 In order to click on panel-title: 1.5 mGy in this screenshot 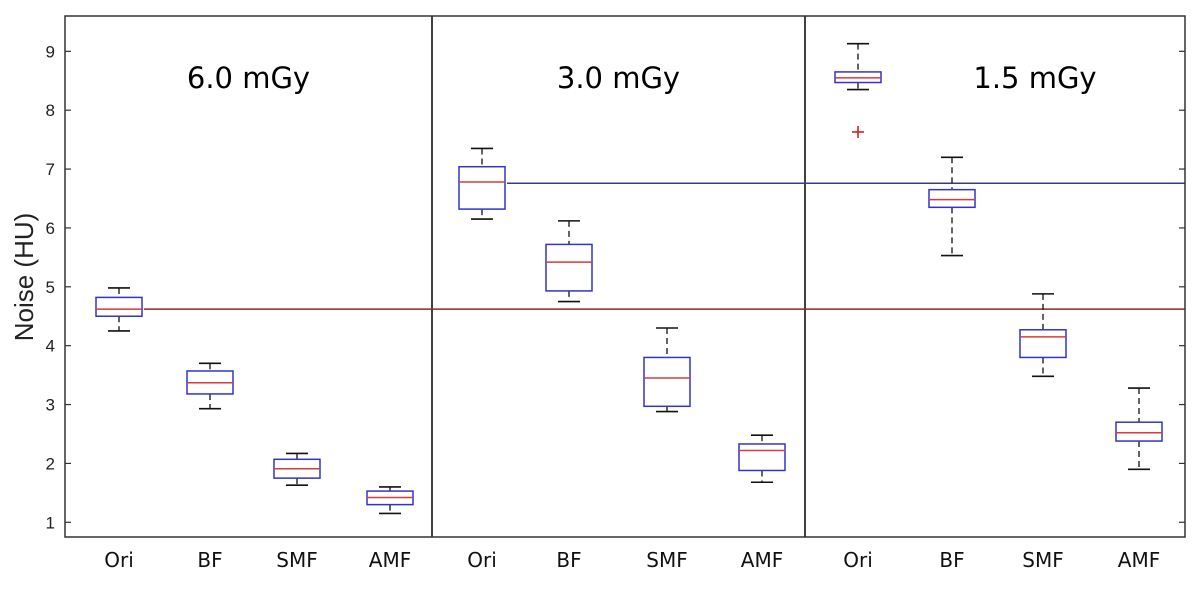, I will do `click(1034, 78)`.